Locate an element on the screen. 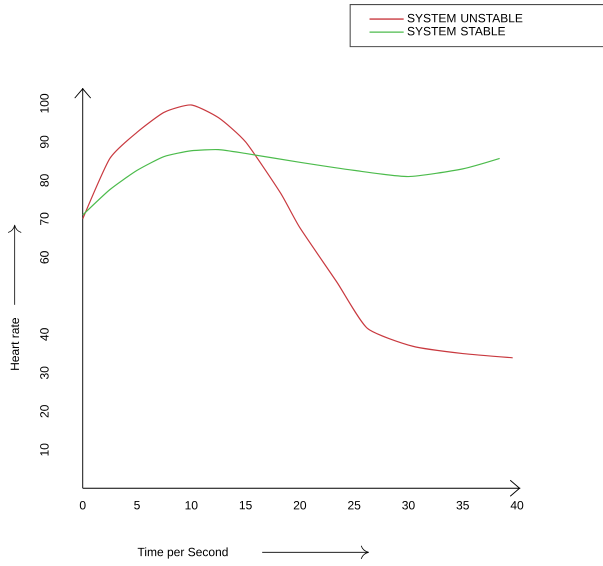 The height and width of the screenshot is (566, 603). y-axis-title: Heart rate is located at coordinates (15, 344).